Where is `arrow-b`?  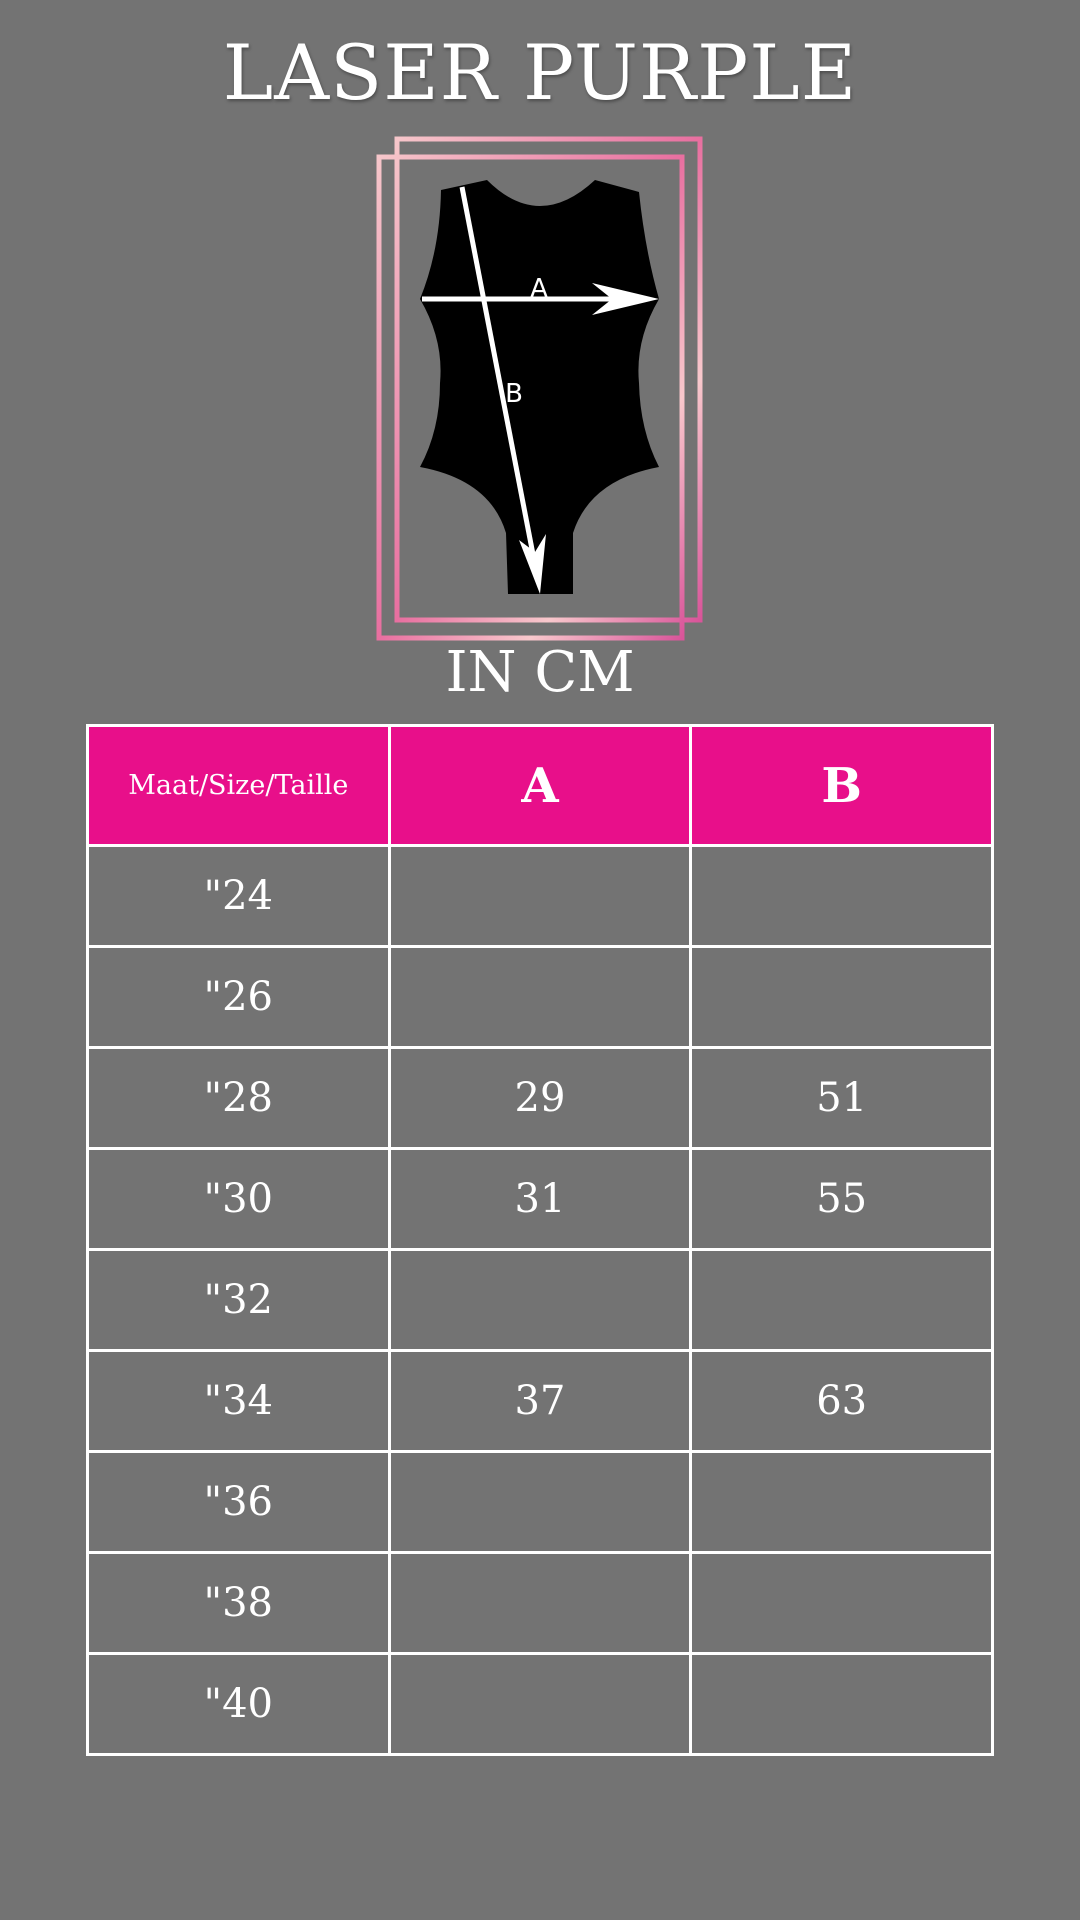 arrow-b is located at coordinates (502, 390).